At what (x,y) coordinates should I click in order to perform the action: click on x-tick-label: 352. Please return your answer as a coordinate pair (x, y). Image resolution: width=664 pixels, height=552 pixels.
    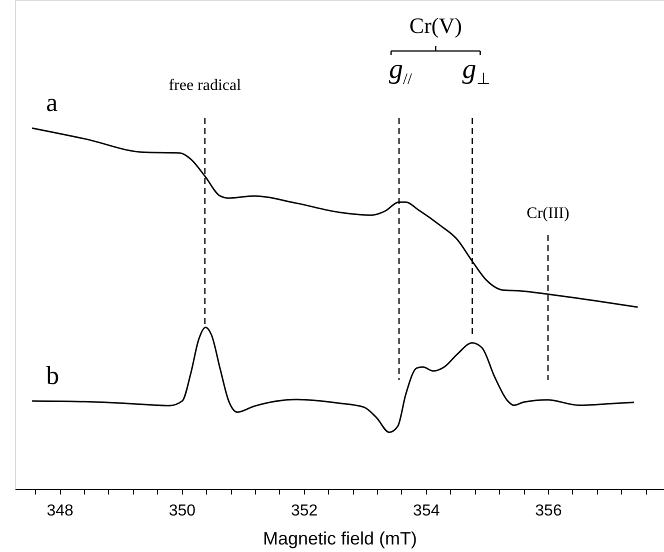
    Looking at the image, I should click on (304, 511).